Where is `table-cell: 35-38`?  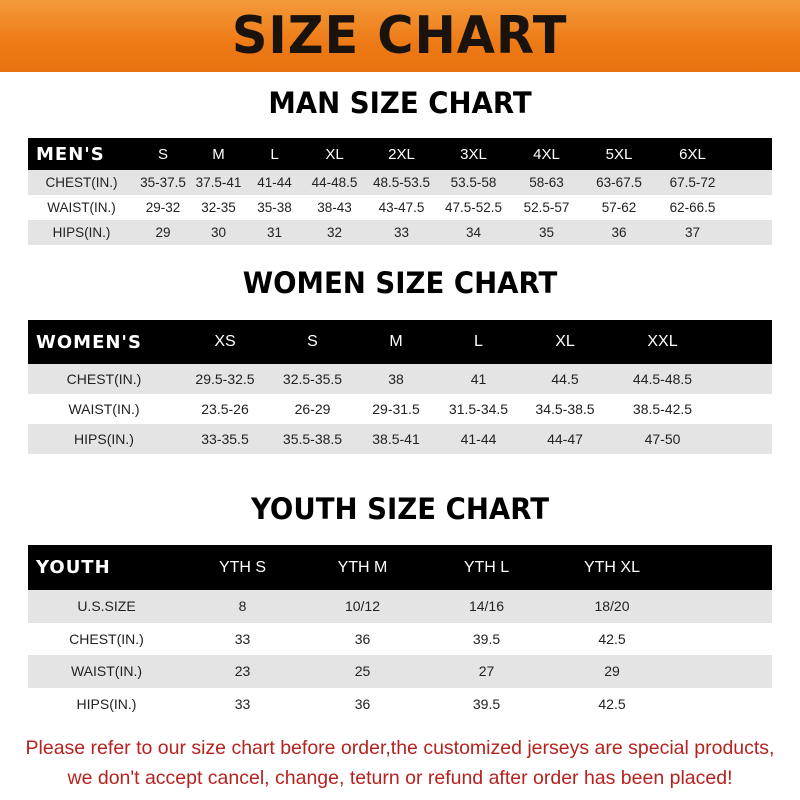 table-cell: 35-38 is located at coordinates (274, 207).